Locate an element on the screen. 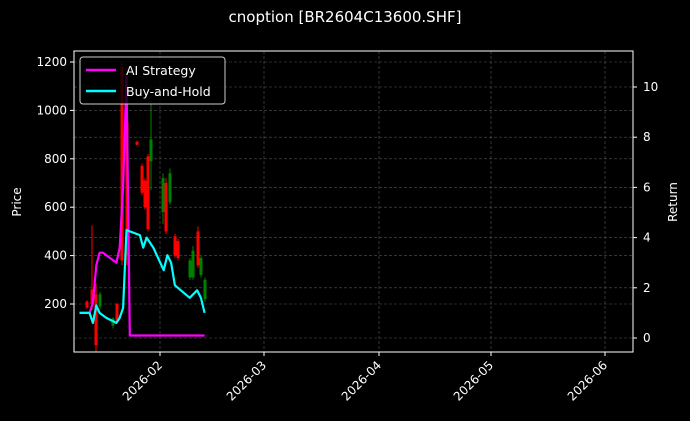  right-tick-label: 0 is located at coordinates (647, 338).